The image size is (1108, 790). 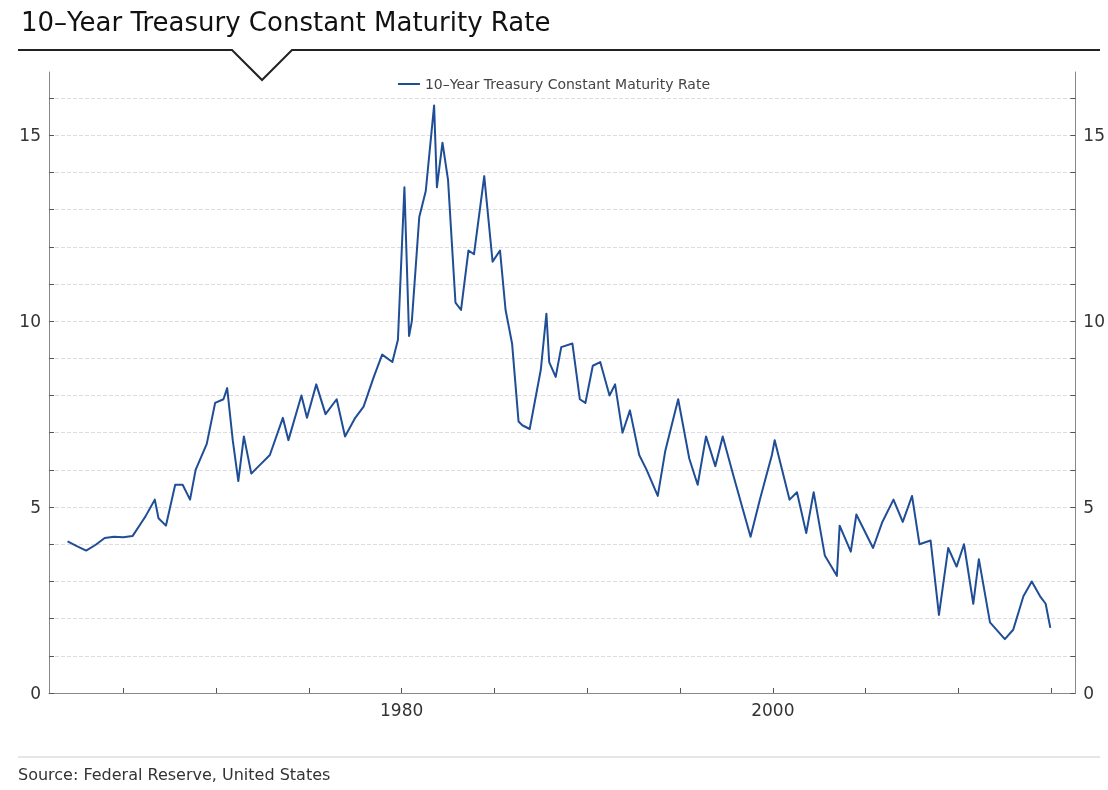 I want to click on source-note: Source: Federal Reserve, United States, so click(x=174, y=774).